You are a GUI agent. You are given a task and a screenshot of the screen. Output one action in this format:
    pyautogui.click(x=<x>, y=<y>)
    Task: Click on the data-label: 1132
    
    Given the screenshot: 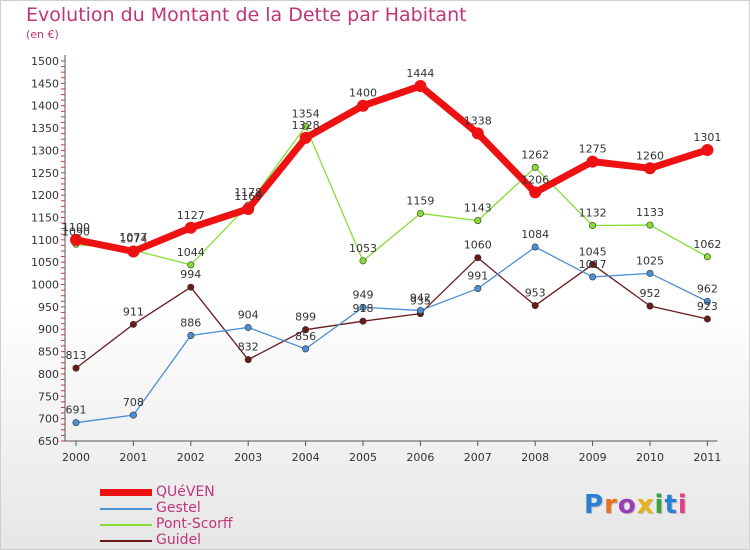 What is the action you would take?
    pyautogui.click(x=593, y=213)
    